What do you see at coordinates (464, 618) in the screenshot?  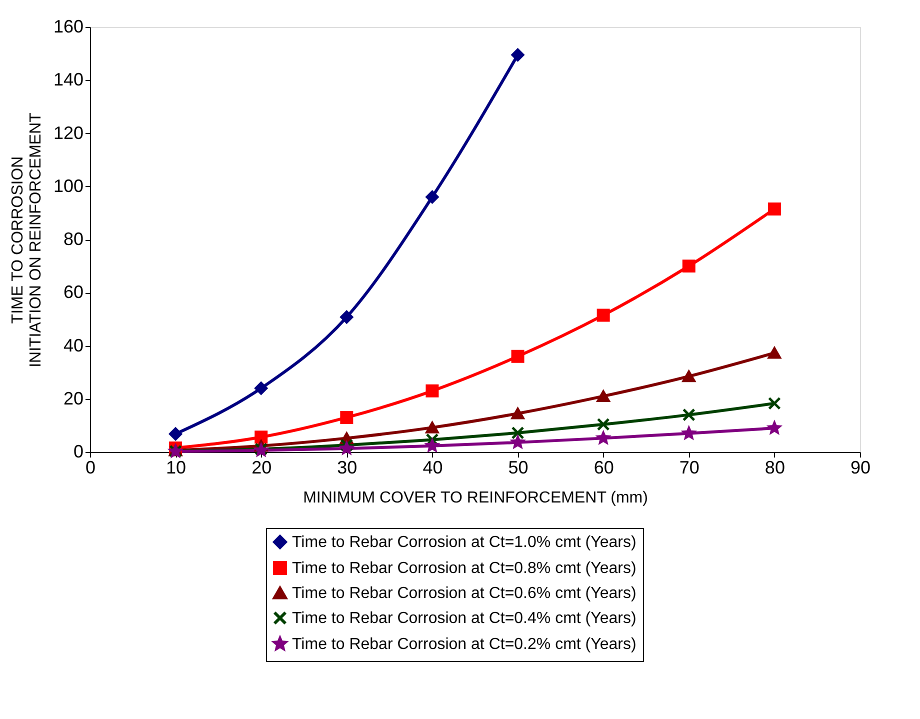 I see `legend-label: Time to Rebar Corrosion at Ct=0.4% cmt (Years)` at bounding box center [464, 618].